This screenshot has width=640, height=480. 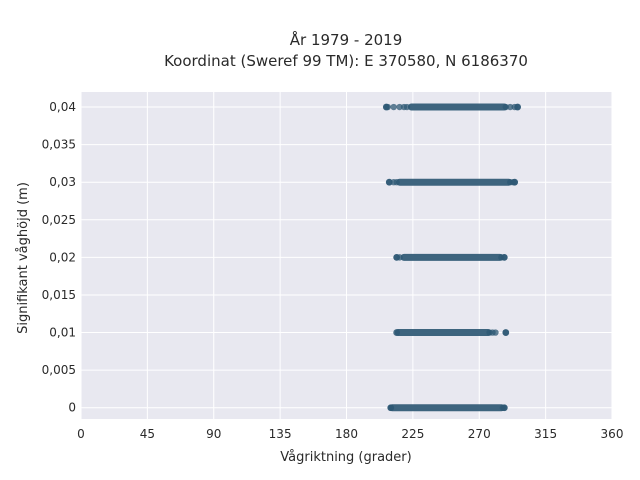 I want to click on x-axis-label: Vågriktning (grader), so click(x=345, y=457).